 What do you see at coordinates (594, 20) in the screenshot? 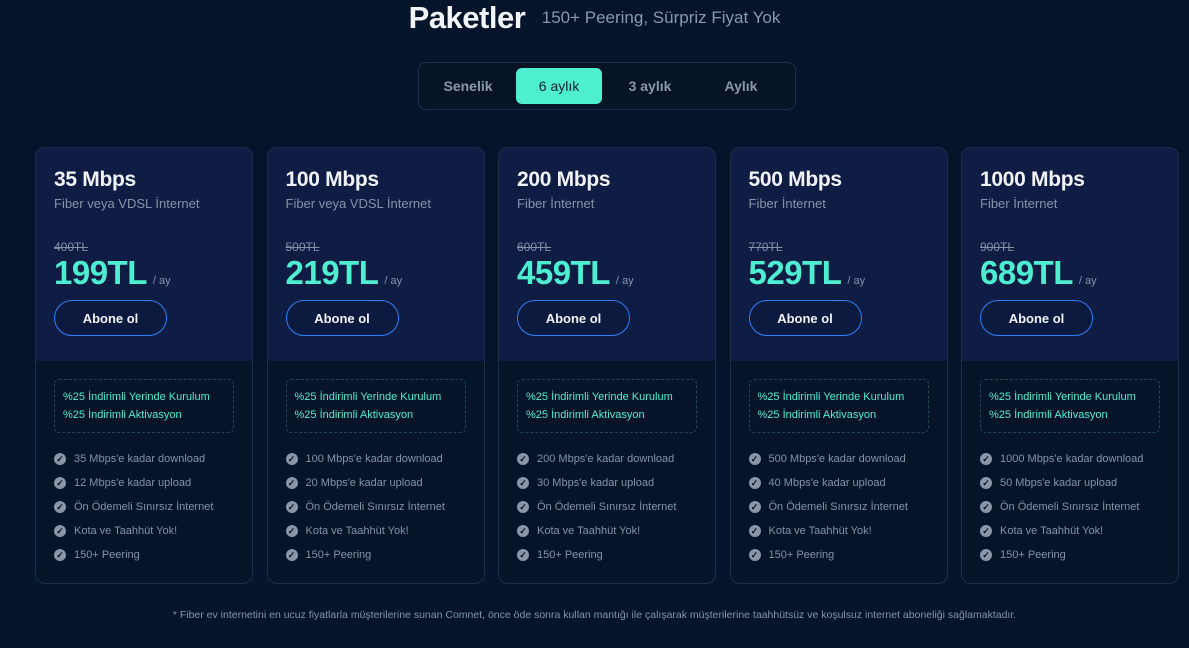
I see `page-header: Paketler 150+ Peering, Sürpriz Fiyat Yok` at bounding box center [594, 20].